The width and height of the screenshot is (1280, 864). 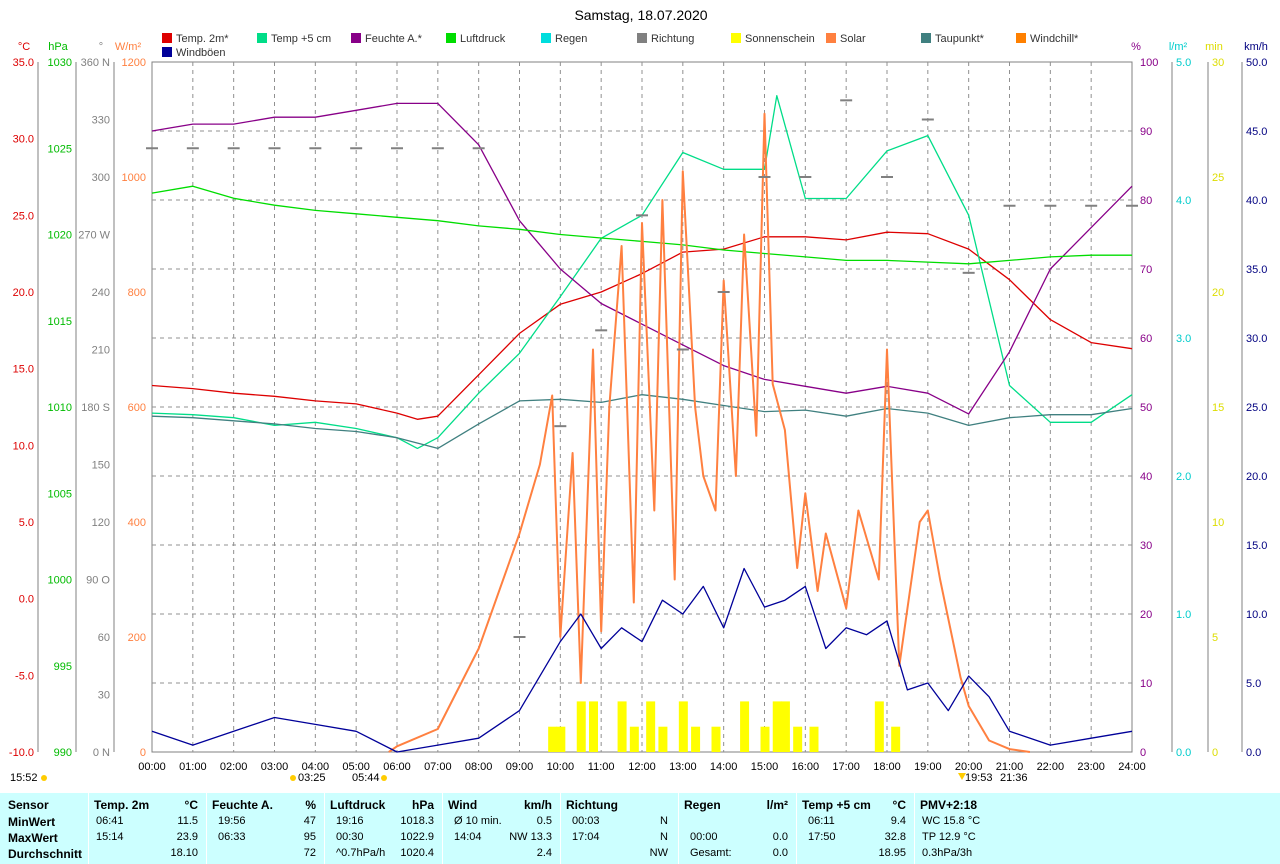 What do you see at coordinates (672, 39) in the screenshot?
I see `legend-entry: Richtung` at bounding box center [672, 39].